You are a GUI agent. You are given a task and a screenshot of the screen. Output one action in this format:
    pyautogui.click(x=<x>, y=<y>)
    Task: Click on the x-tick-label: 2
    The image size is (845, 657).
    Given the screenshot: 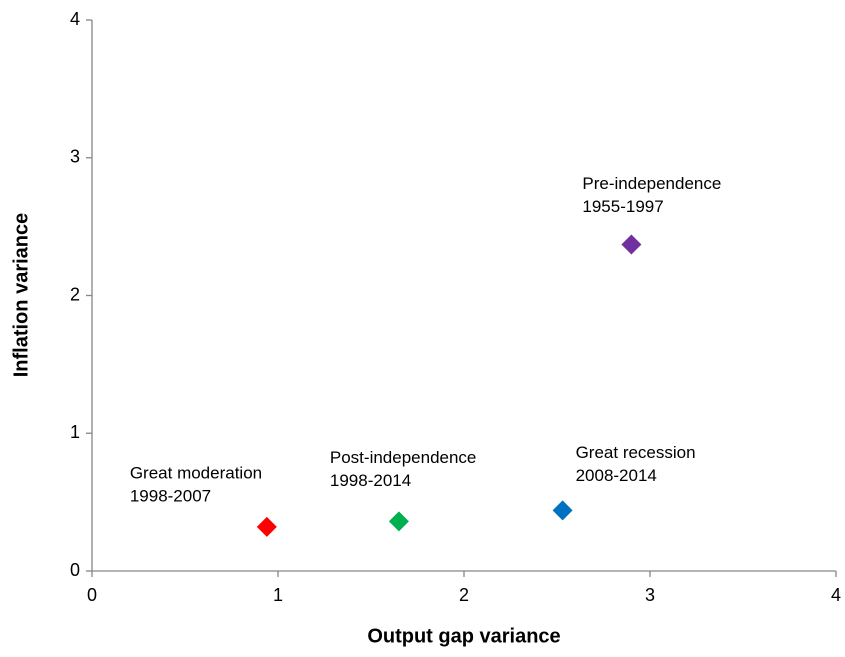 What is the action you would take?
    pyautogui.click(x=464, y=595)
    